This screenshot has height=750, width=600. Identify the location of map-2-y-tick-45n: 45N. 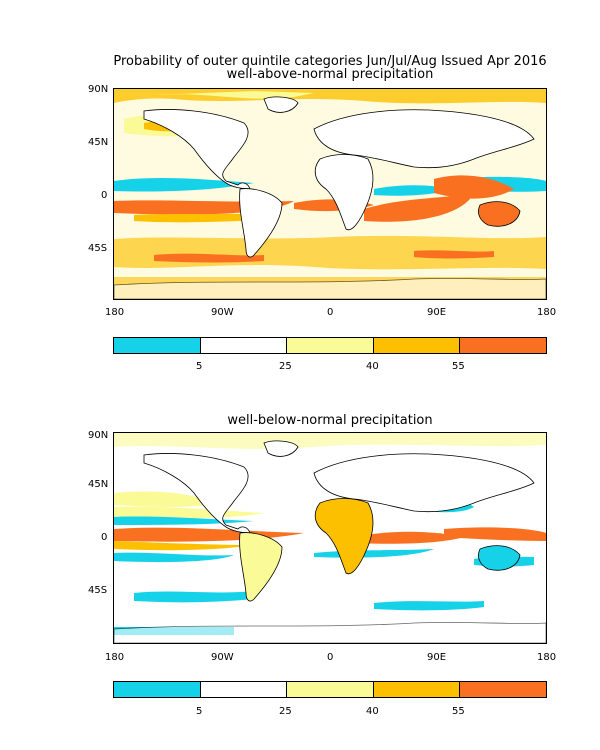
(98, 484).